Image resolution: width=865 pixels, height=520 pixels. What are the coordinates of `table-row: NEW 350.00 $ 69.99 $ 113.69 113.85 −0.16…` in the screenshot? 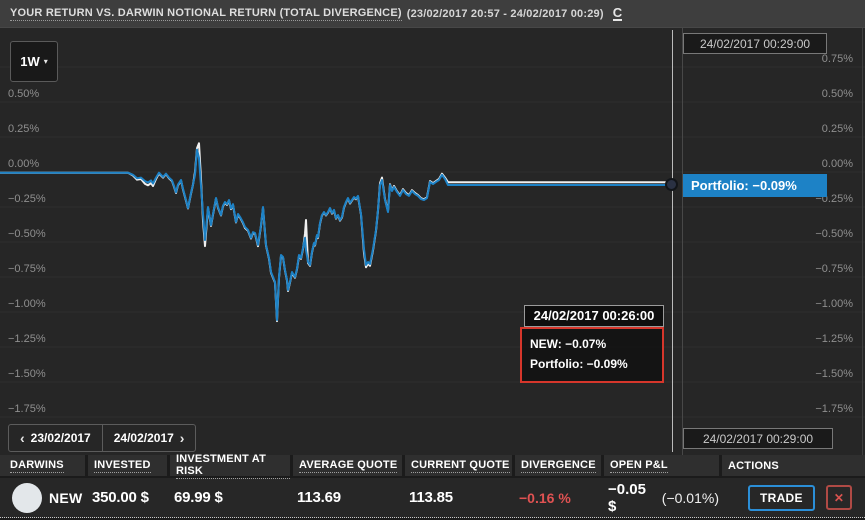 It's located at (432, 498).